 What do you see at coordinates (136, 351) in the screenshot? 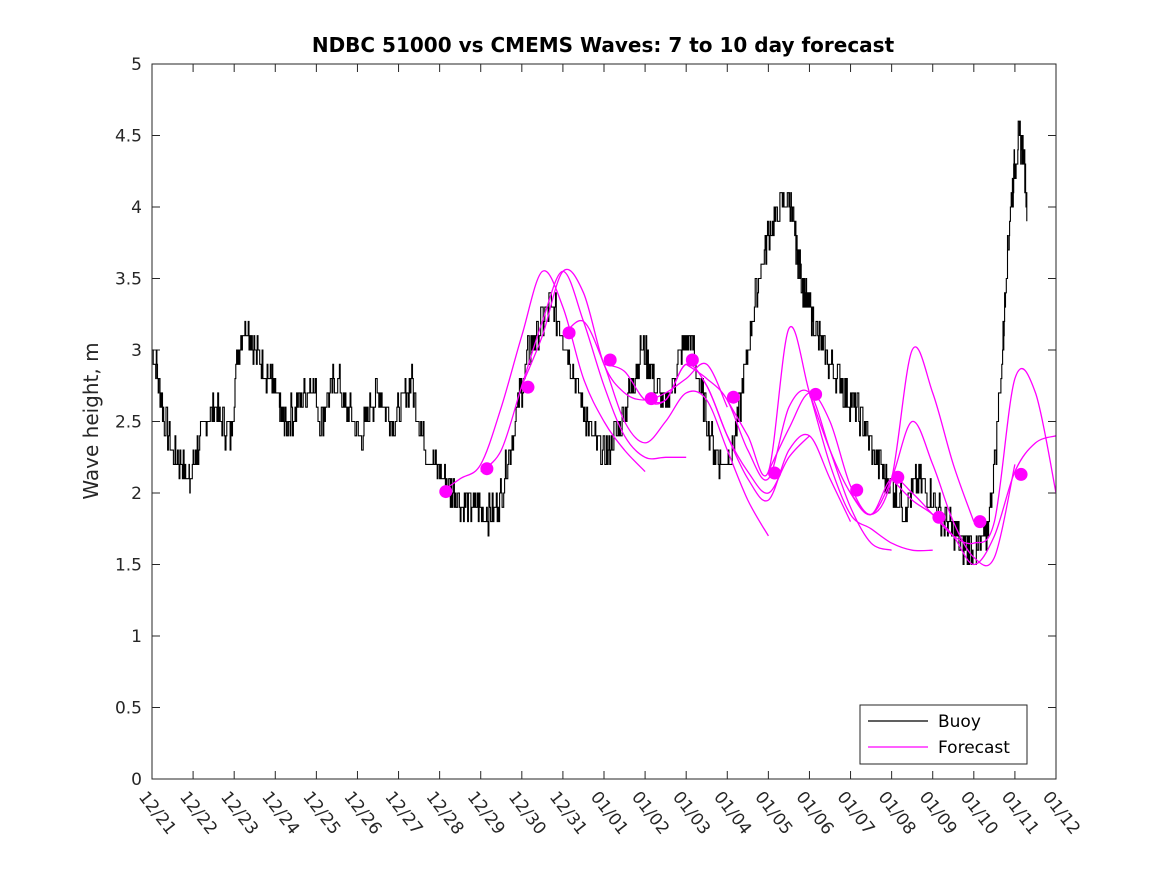
I see `y-tick-label: 3` at bounding box center [136, 351].